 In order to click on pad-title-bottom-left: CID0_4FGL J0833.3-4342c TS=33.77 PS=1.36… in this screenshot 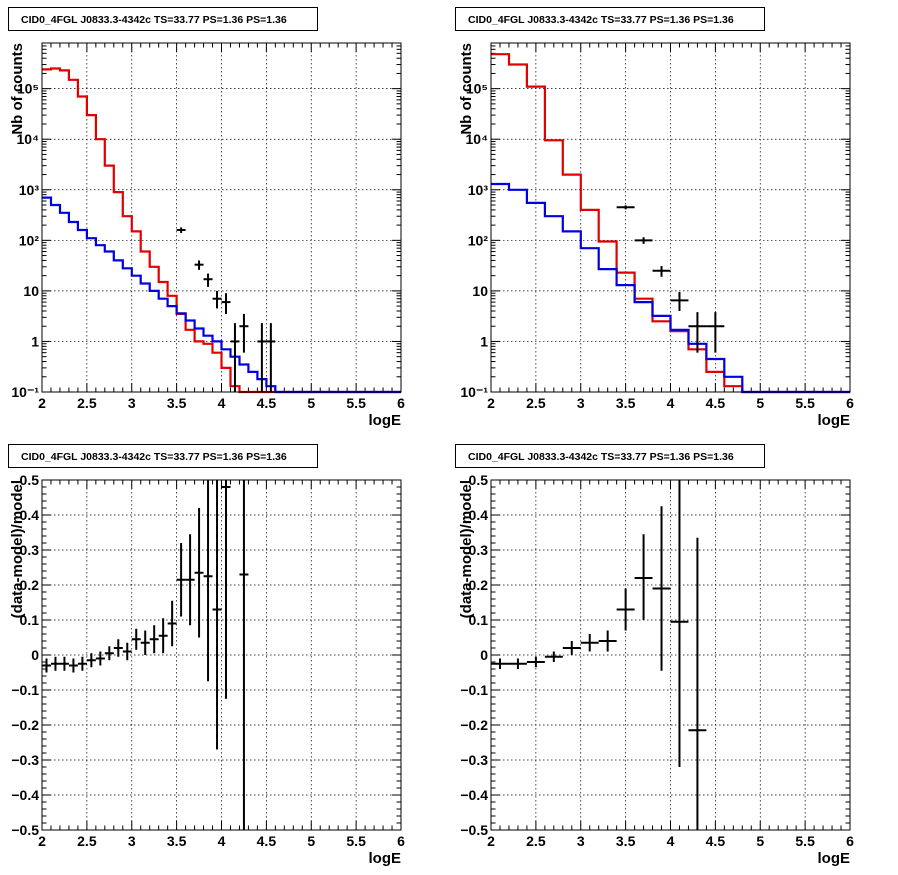, I will do `click(163, 456)`.